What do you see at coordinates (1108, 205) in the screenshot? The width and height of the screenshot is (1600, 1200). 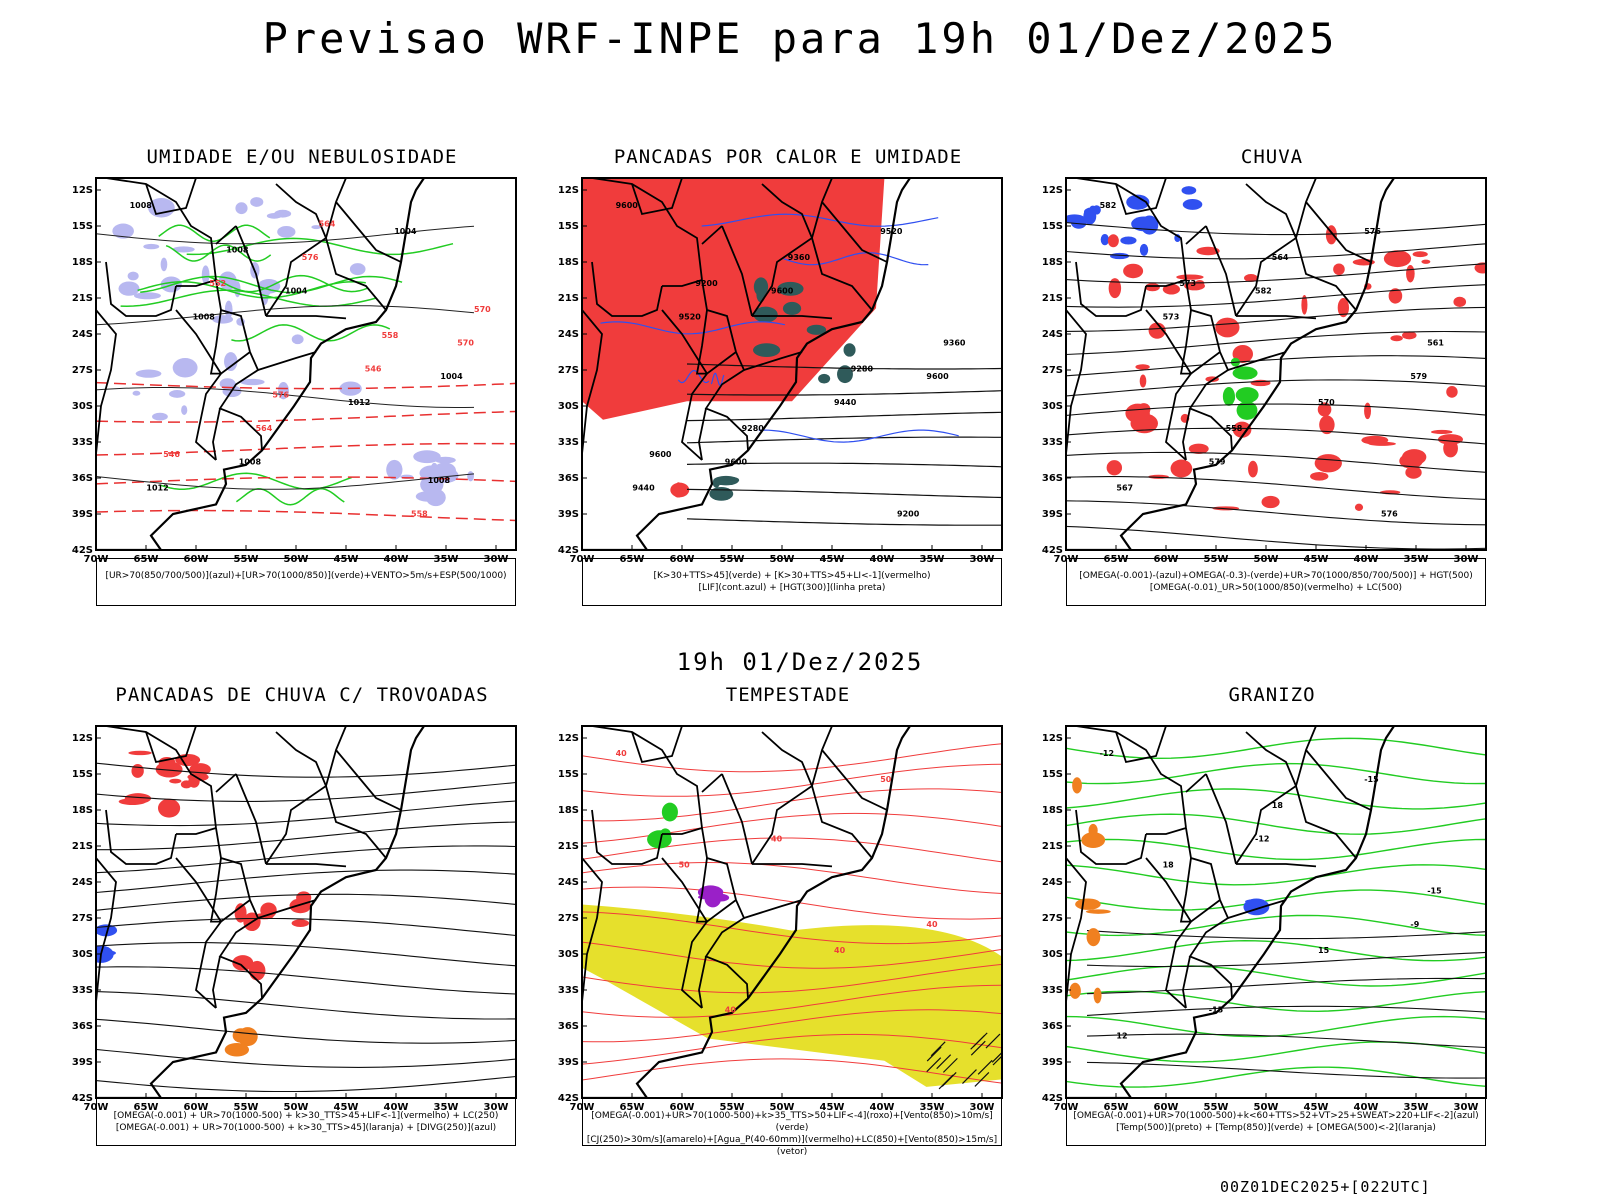 I see `contour-value-label: 582` at bounding box center [1108, 205].